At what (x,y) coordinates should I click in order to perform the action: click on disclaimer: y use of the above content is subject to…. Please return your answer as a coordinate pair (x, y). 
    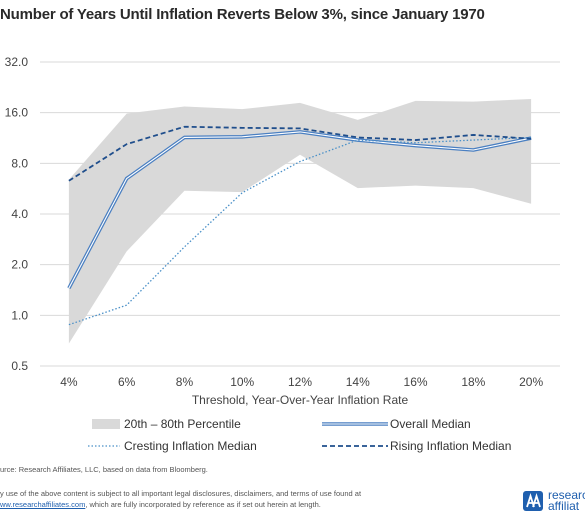
    Looking at the image, I should click on (180, 499).